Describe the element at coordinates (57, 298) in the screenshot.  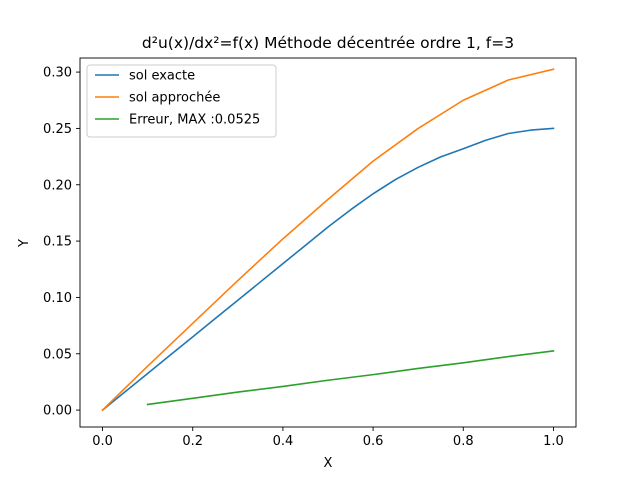
I see `y-tick-label: 0.10` at that location.